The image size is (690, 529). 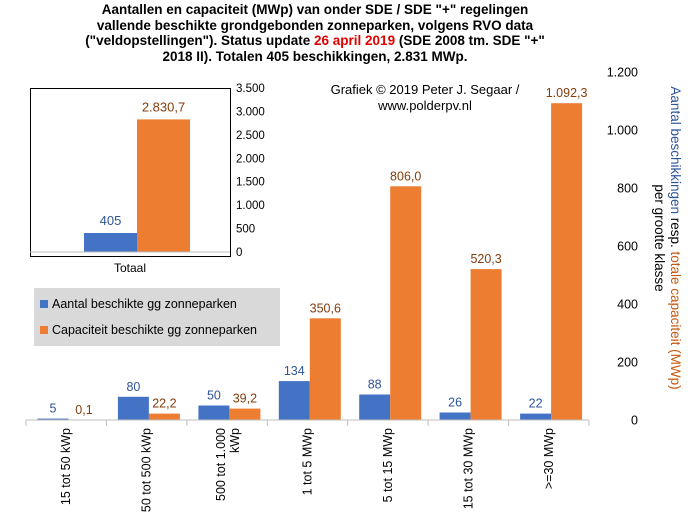 I want to click on data-label-count-2: 50, so click(x=214, y=396).